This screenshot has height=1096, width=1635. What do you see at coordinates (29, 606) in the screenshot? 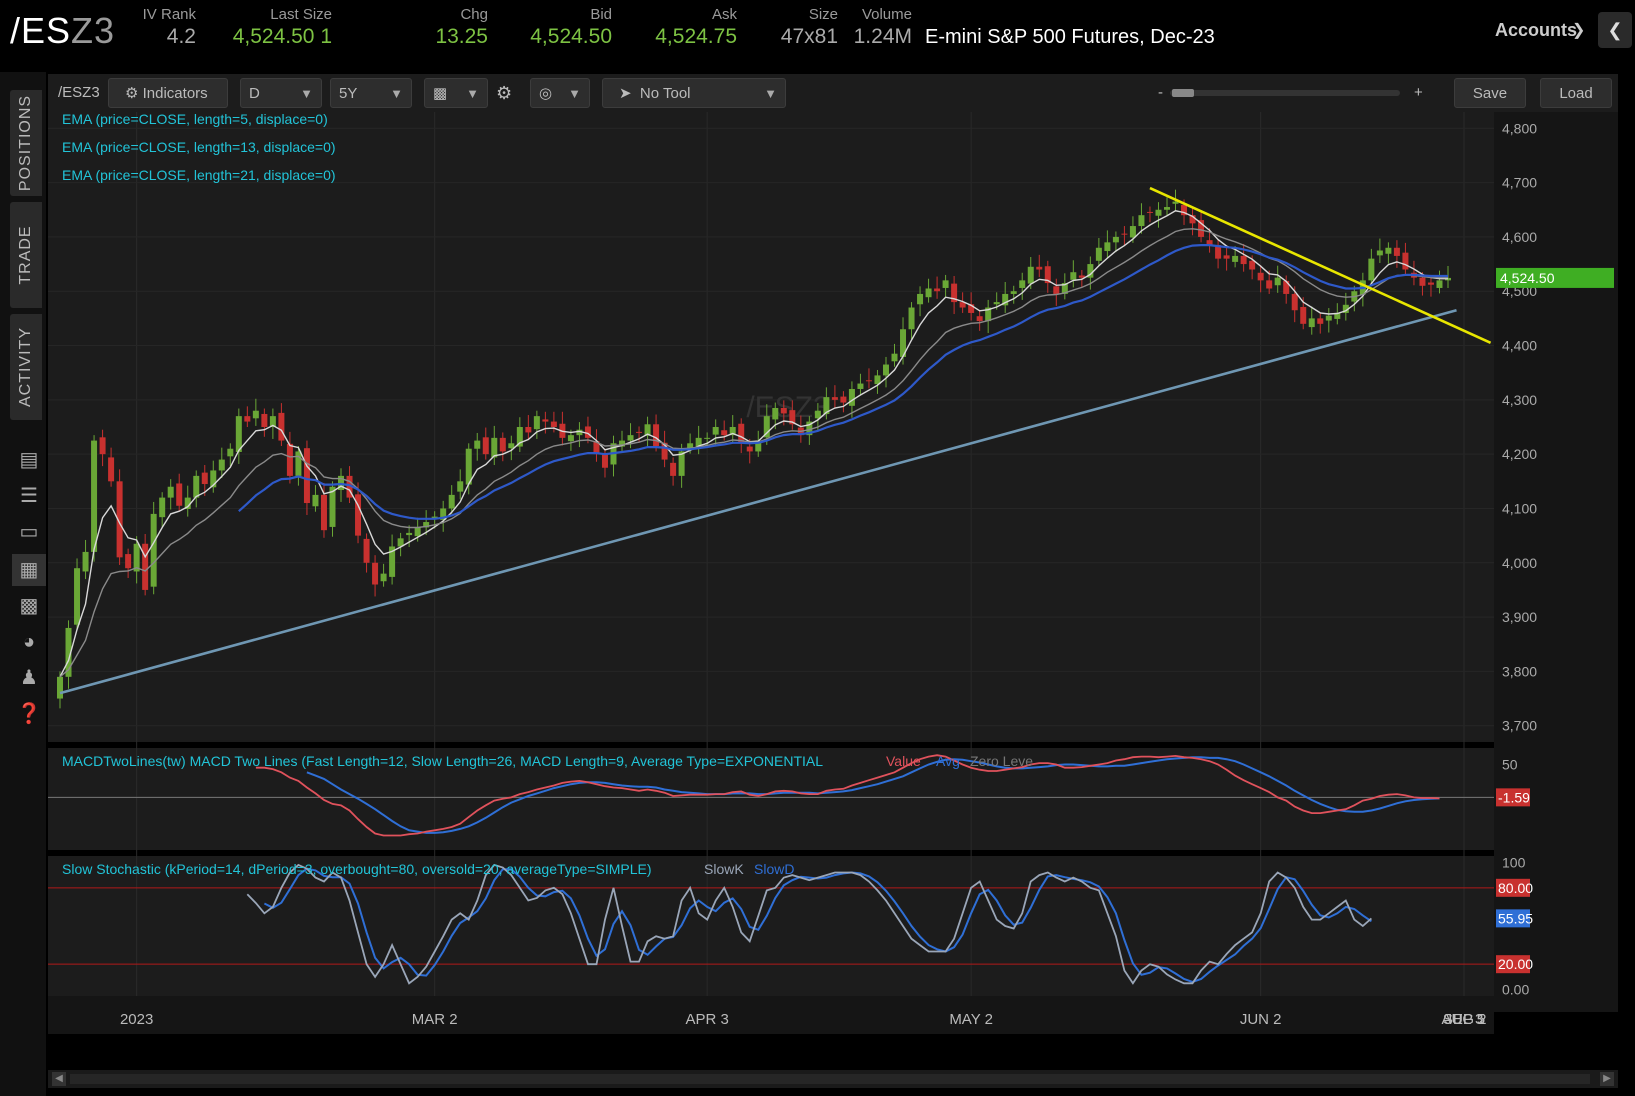
I see `grid-icon: ▩` at bounding box center [29, 606].